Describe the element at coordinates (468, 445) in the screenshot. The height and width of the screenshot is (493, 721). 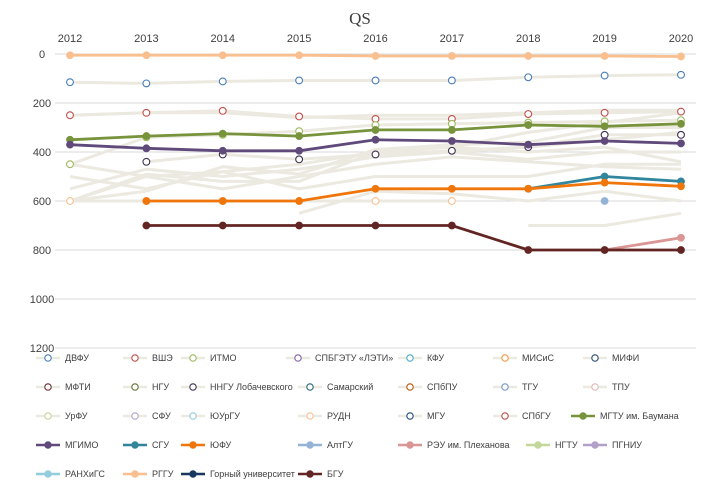
I see `legend-label: РЭУ им. Плеханова` at that location.